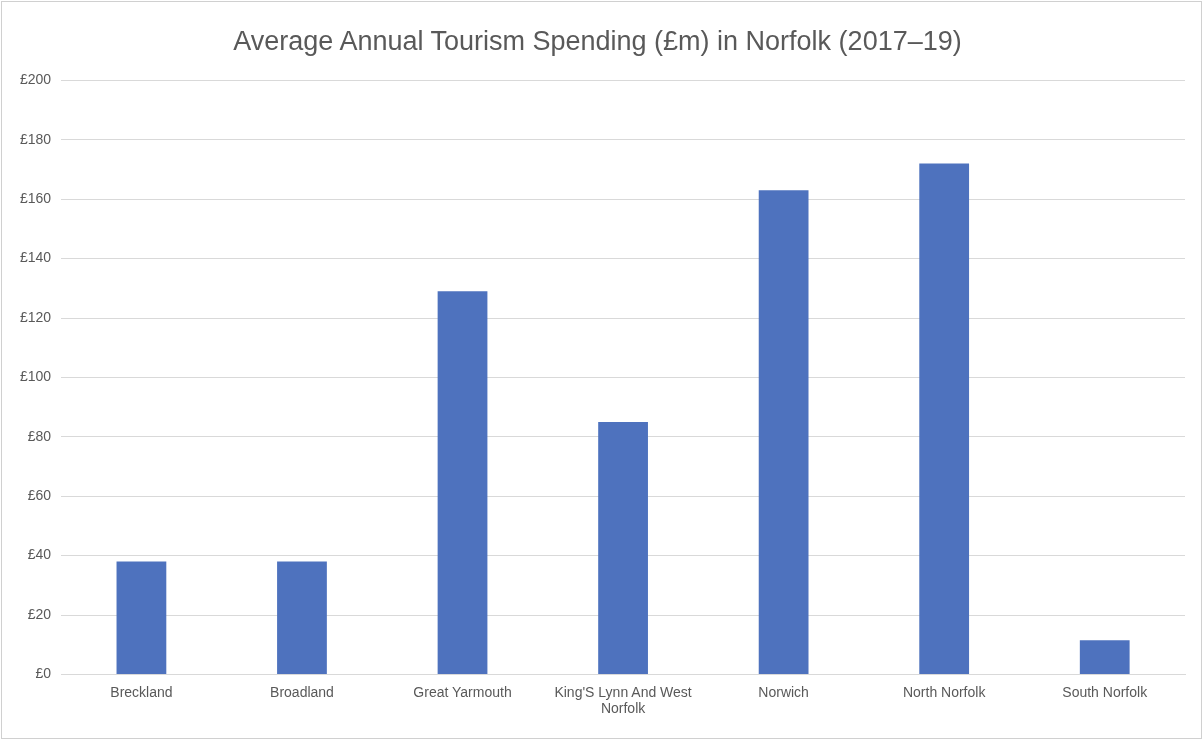 This screenshot has height=740, width=1203. I want to click on x-tick-label: Great Yarmouth, so click(462, 691).